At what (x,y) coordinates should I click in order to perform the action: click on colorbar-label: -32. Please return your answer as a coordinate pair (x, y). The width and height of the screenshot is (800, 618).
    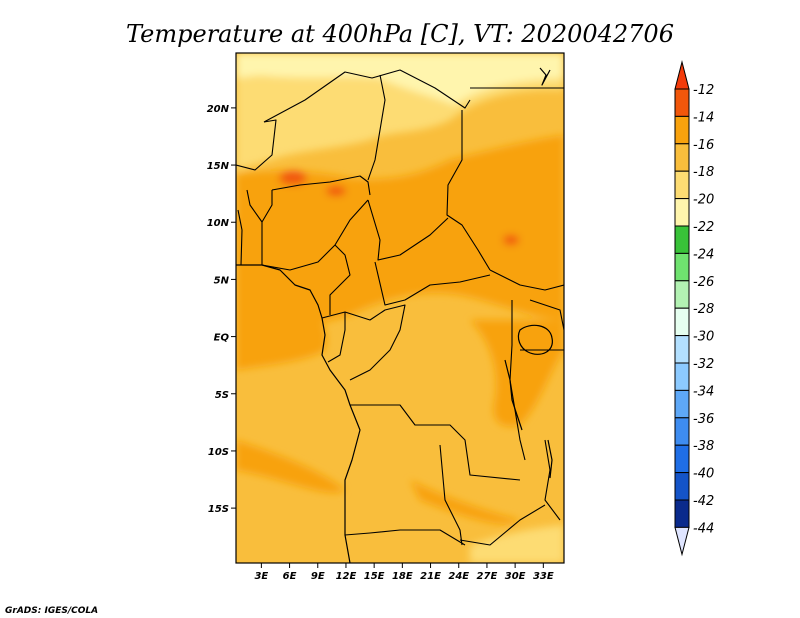
    Looking at the image, I should click on (703, 364).